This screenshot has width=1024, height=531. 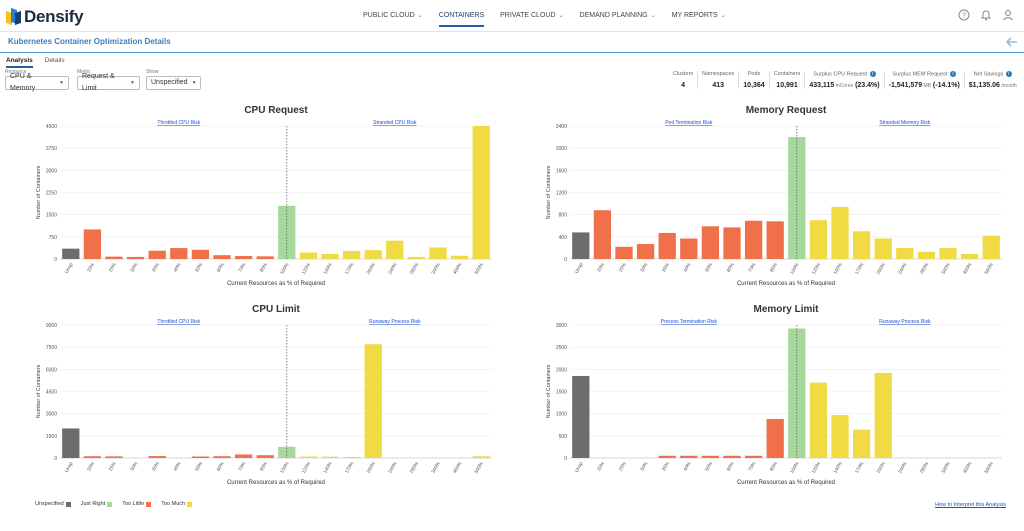 I want to click on help-icon: ?, so click(x=964, y=15).